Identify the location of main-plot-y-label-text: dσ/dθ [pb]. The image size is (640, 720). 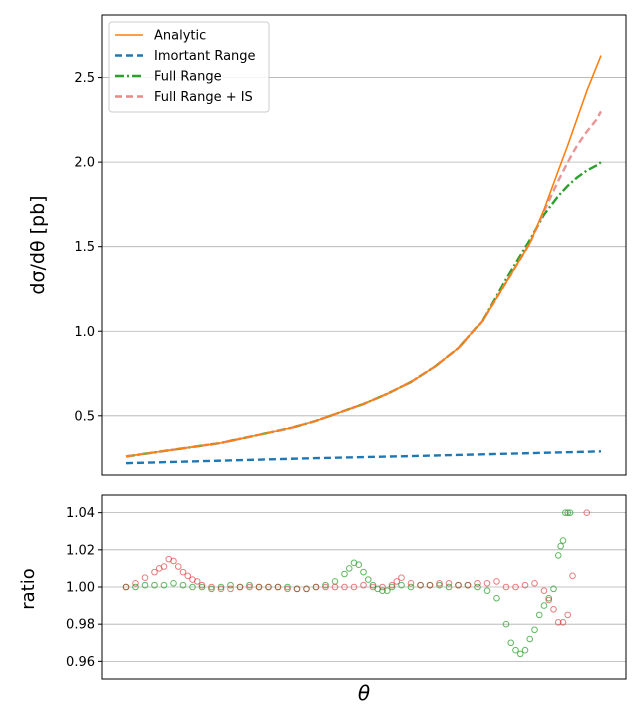
(38, 244).